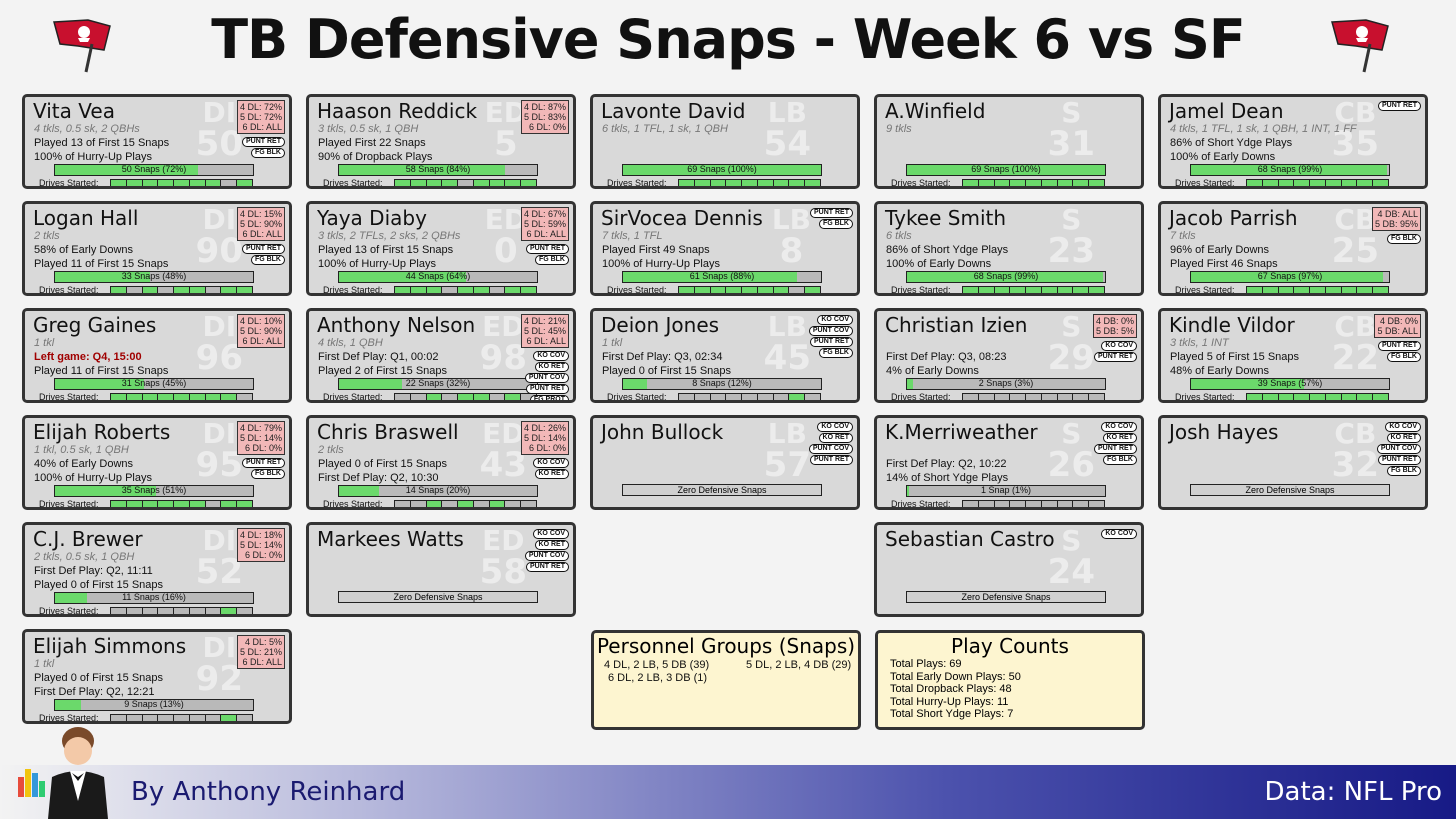 This screenshot has width=1456, height=819. What do you see at coordinates (1071, 251) in the screenshot?
I see `jersey-number: 23` at bounding box center [1071, 251].